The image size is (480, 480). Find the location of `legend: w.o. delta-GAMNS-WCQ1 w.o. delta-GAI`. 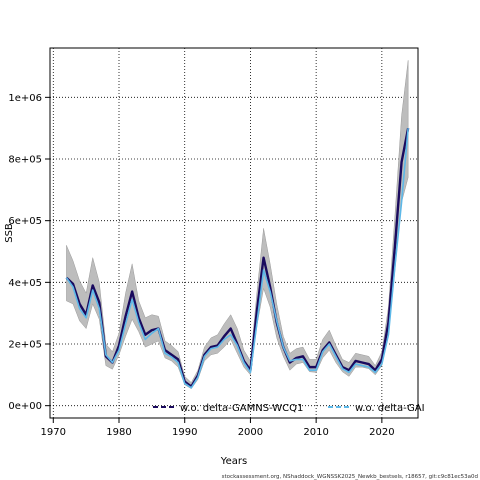

legend: w.o. delta-GAMNS-WCQ1 w.o. delta-GAI is located at coordinates (289, 408).